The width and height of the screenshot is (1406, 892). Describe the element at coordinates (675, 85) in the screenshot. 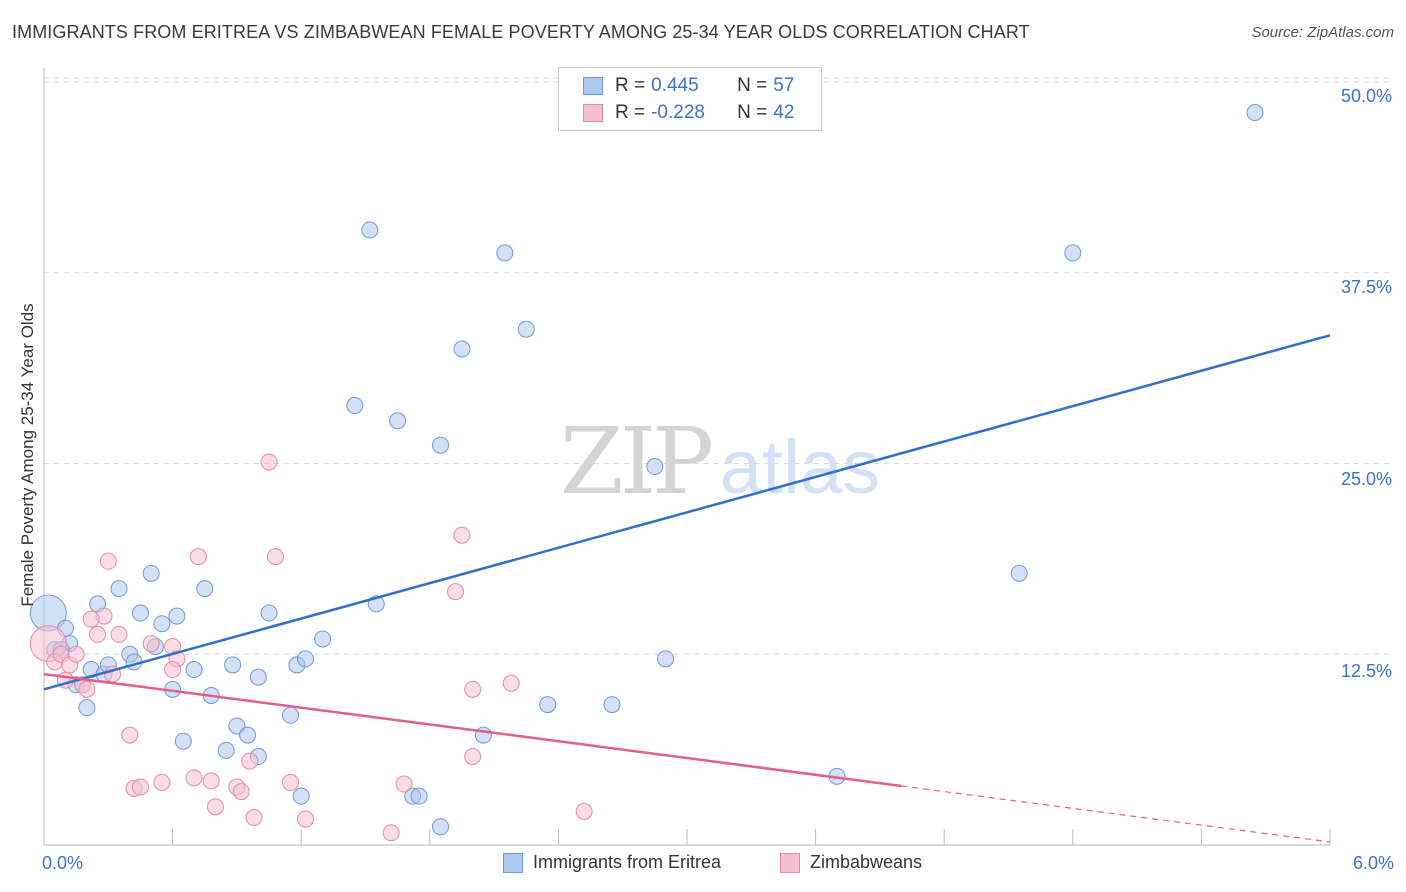

I see `legend-r-value: 0.445` at that location.